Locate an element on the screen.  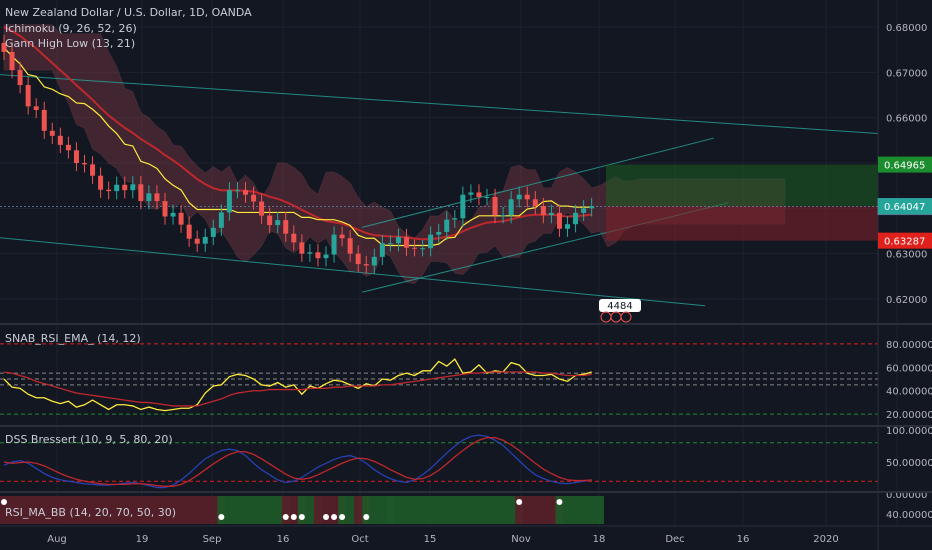
pane-axis-label: 0.00000 is located at coordinates (906, 495).